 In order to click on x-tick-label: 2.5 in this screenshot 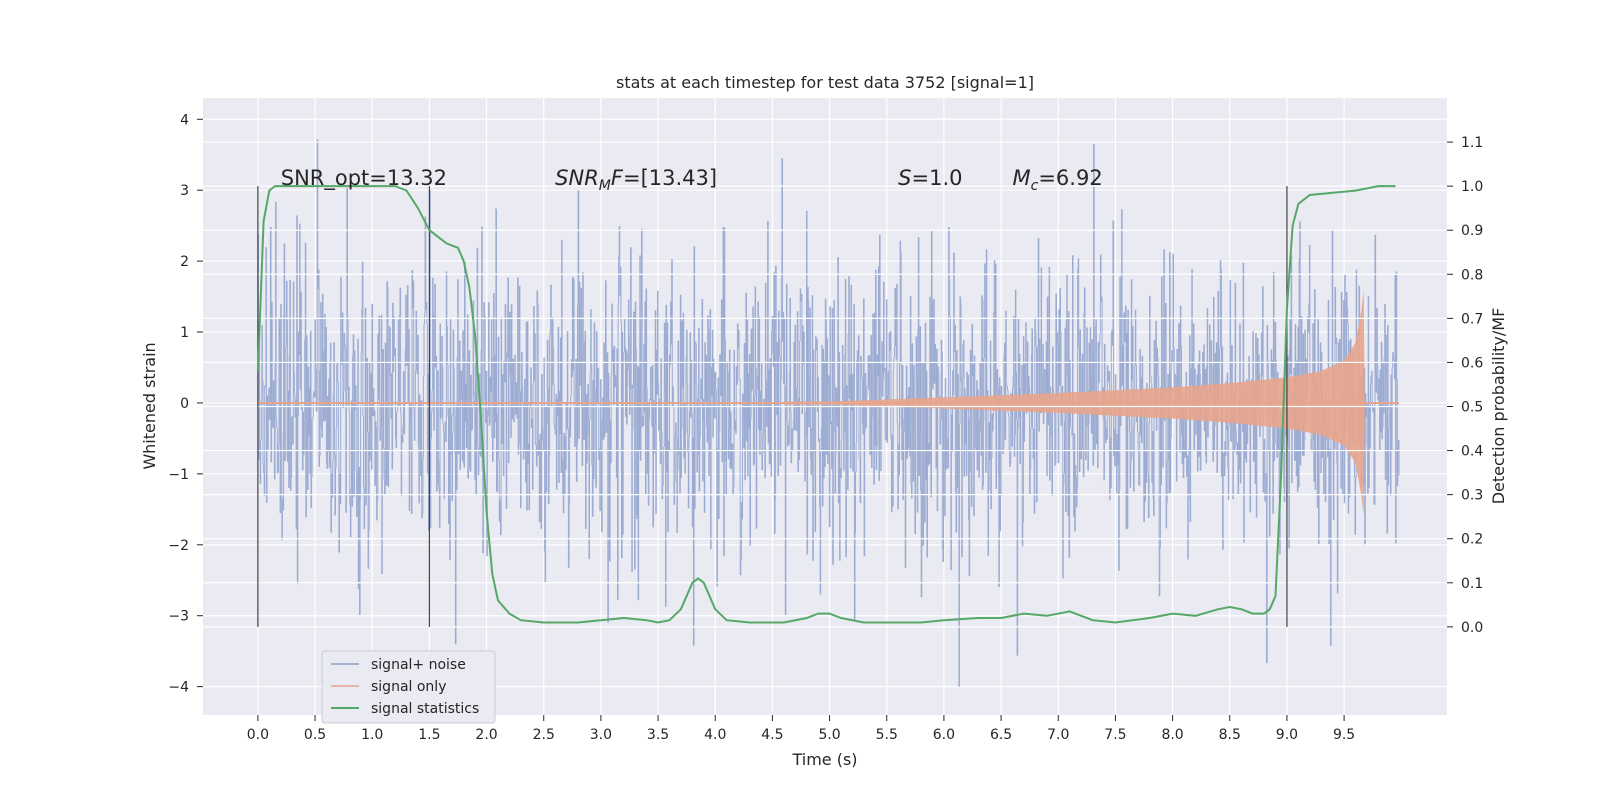, I will do `click(544, 735)`.